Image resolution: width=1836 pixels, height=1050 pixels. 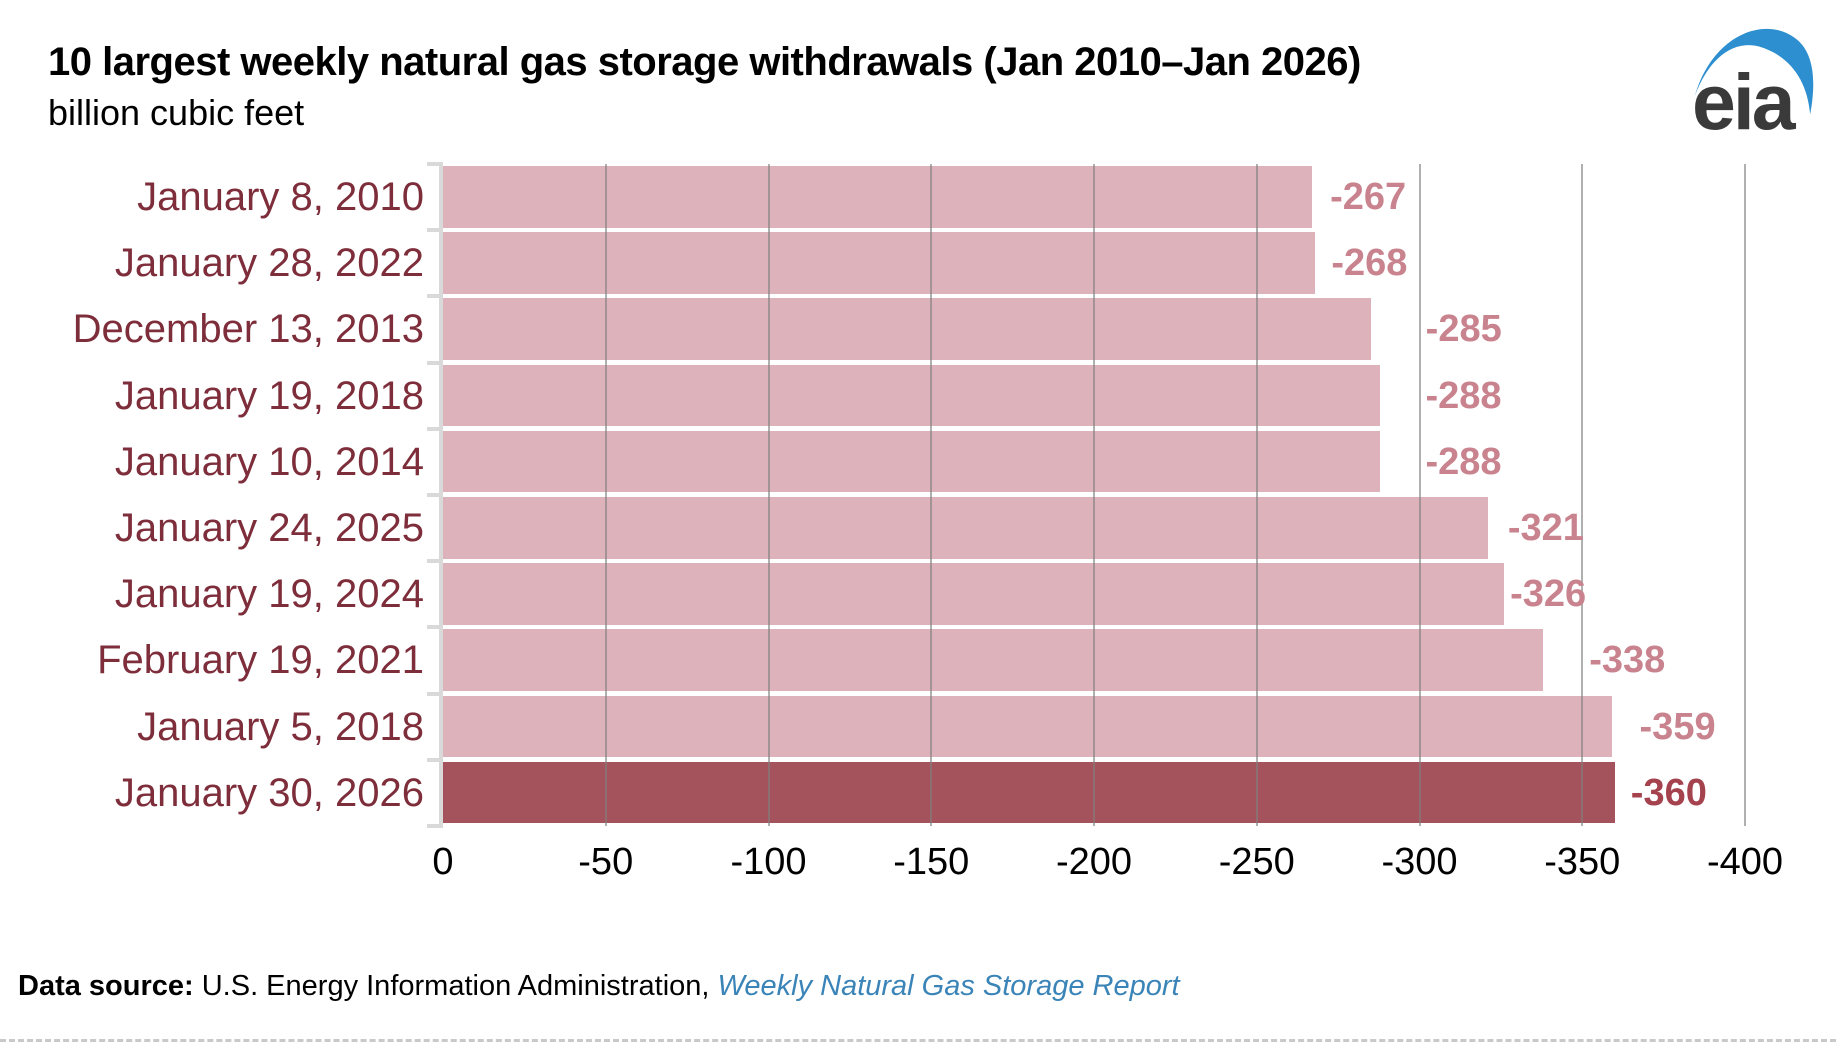 I want to click on category-label: January 5, 2018, so click(x=280, y=726).